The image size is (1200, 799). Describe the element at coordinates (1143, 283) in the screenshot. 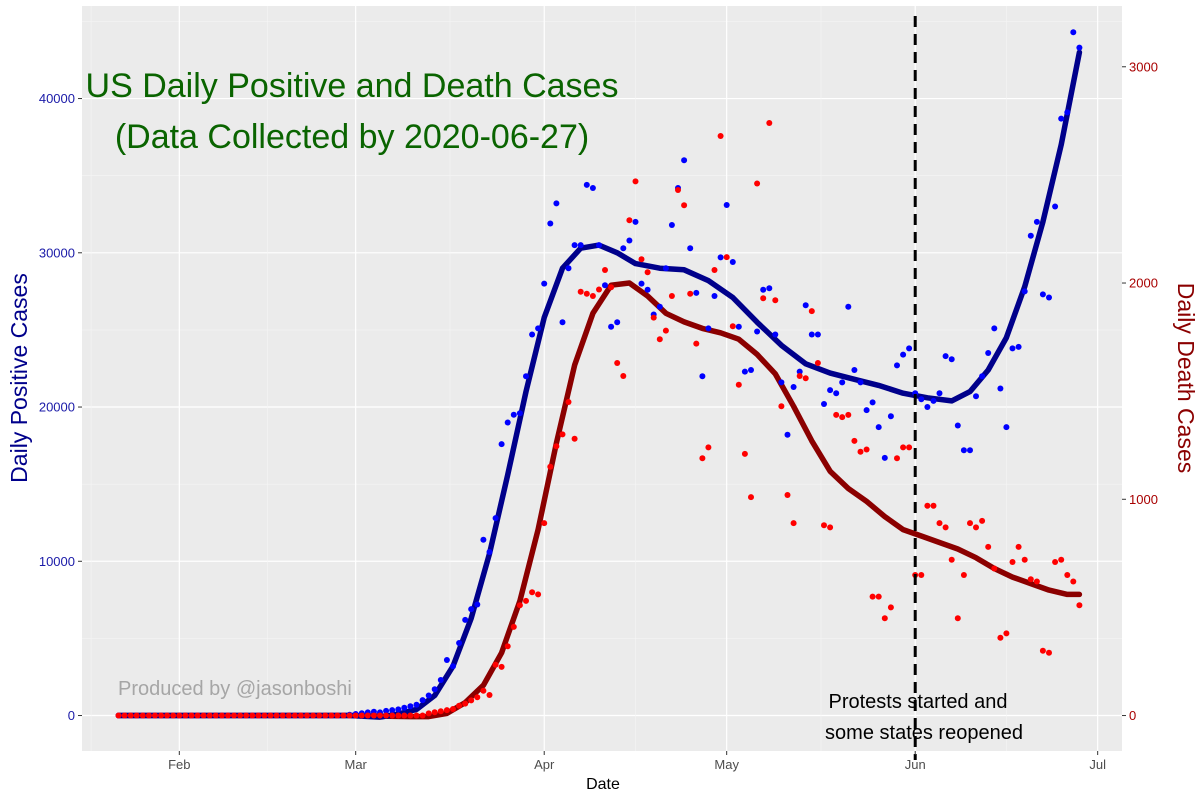

I see `tick-label-right: 2000` at that location.